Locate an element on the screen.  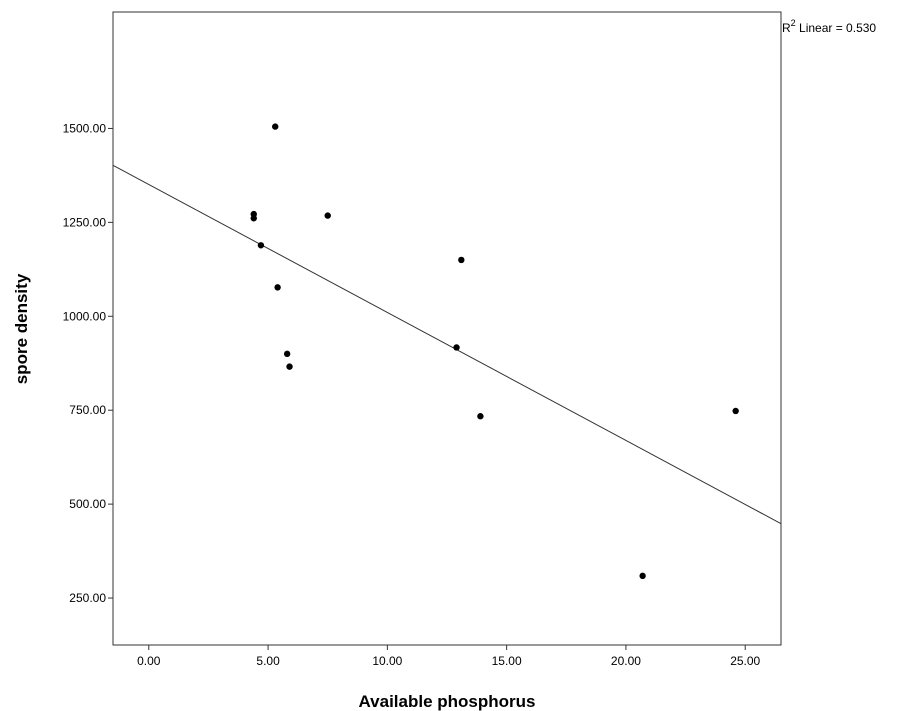
x-axis-ticks: 0.00 5.00 10.00 15.00 20.00 25.00 is located at coordinates (449, 656).